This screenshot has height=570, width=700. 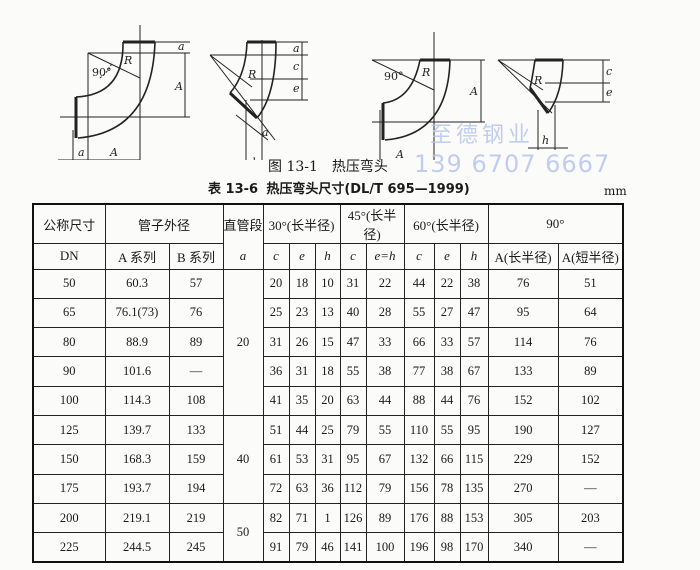 I want to click on label-c: c, so click(x=296, y=66).